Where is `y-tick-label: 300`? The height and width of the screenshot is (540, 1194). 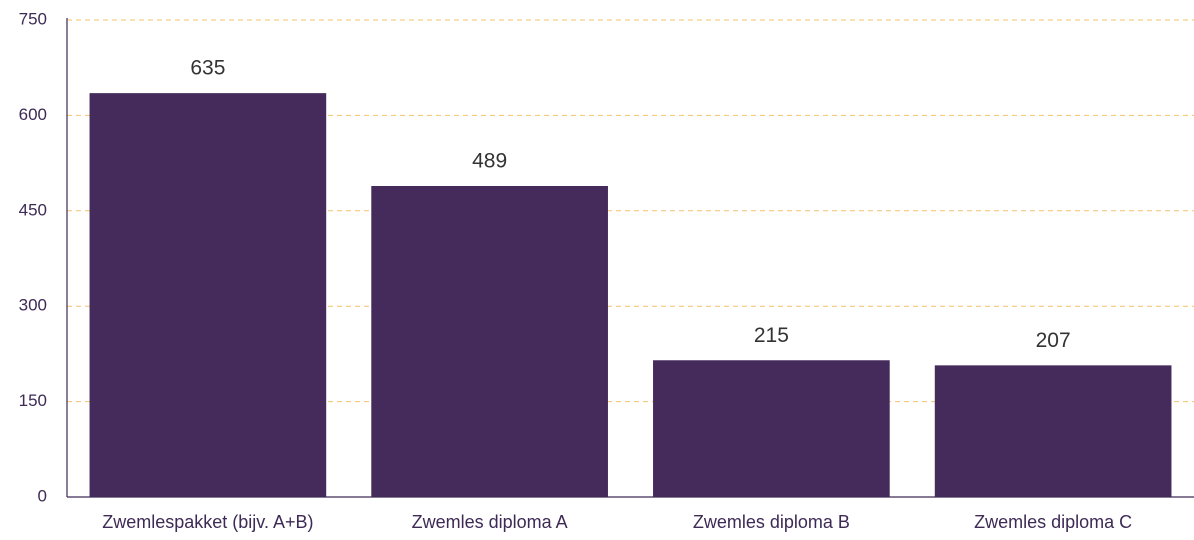 y-tick-label: 300 is located at coordinates (33, 305).